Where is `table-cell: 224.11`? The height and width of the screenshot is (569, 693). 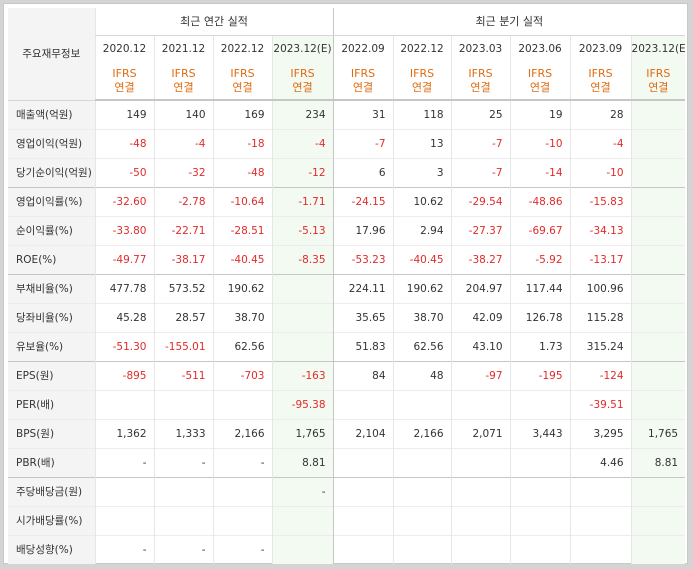
table-cell: 224.11 is located at coordinates (363, 288).